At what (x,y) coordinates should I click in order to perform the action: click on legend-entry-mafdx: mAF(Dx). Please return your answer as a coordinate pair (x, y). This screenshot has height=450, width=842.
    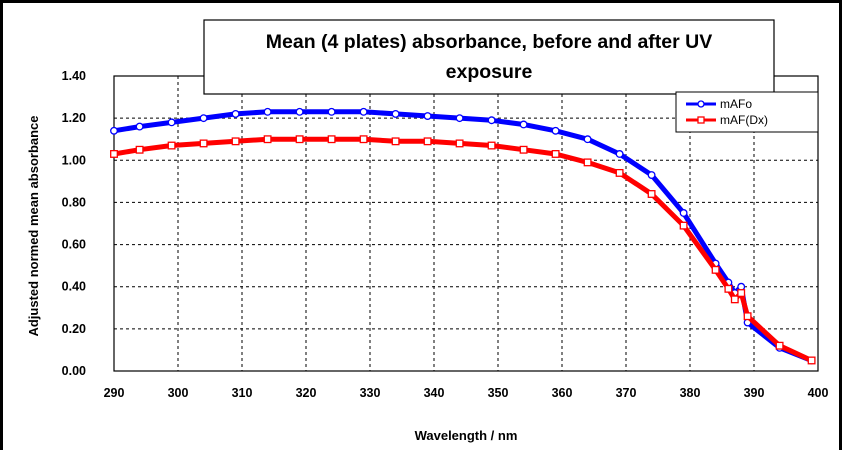
    Looking at the image, I should click on (727, 120).